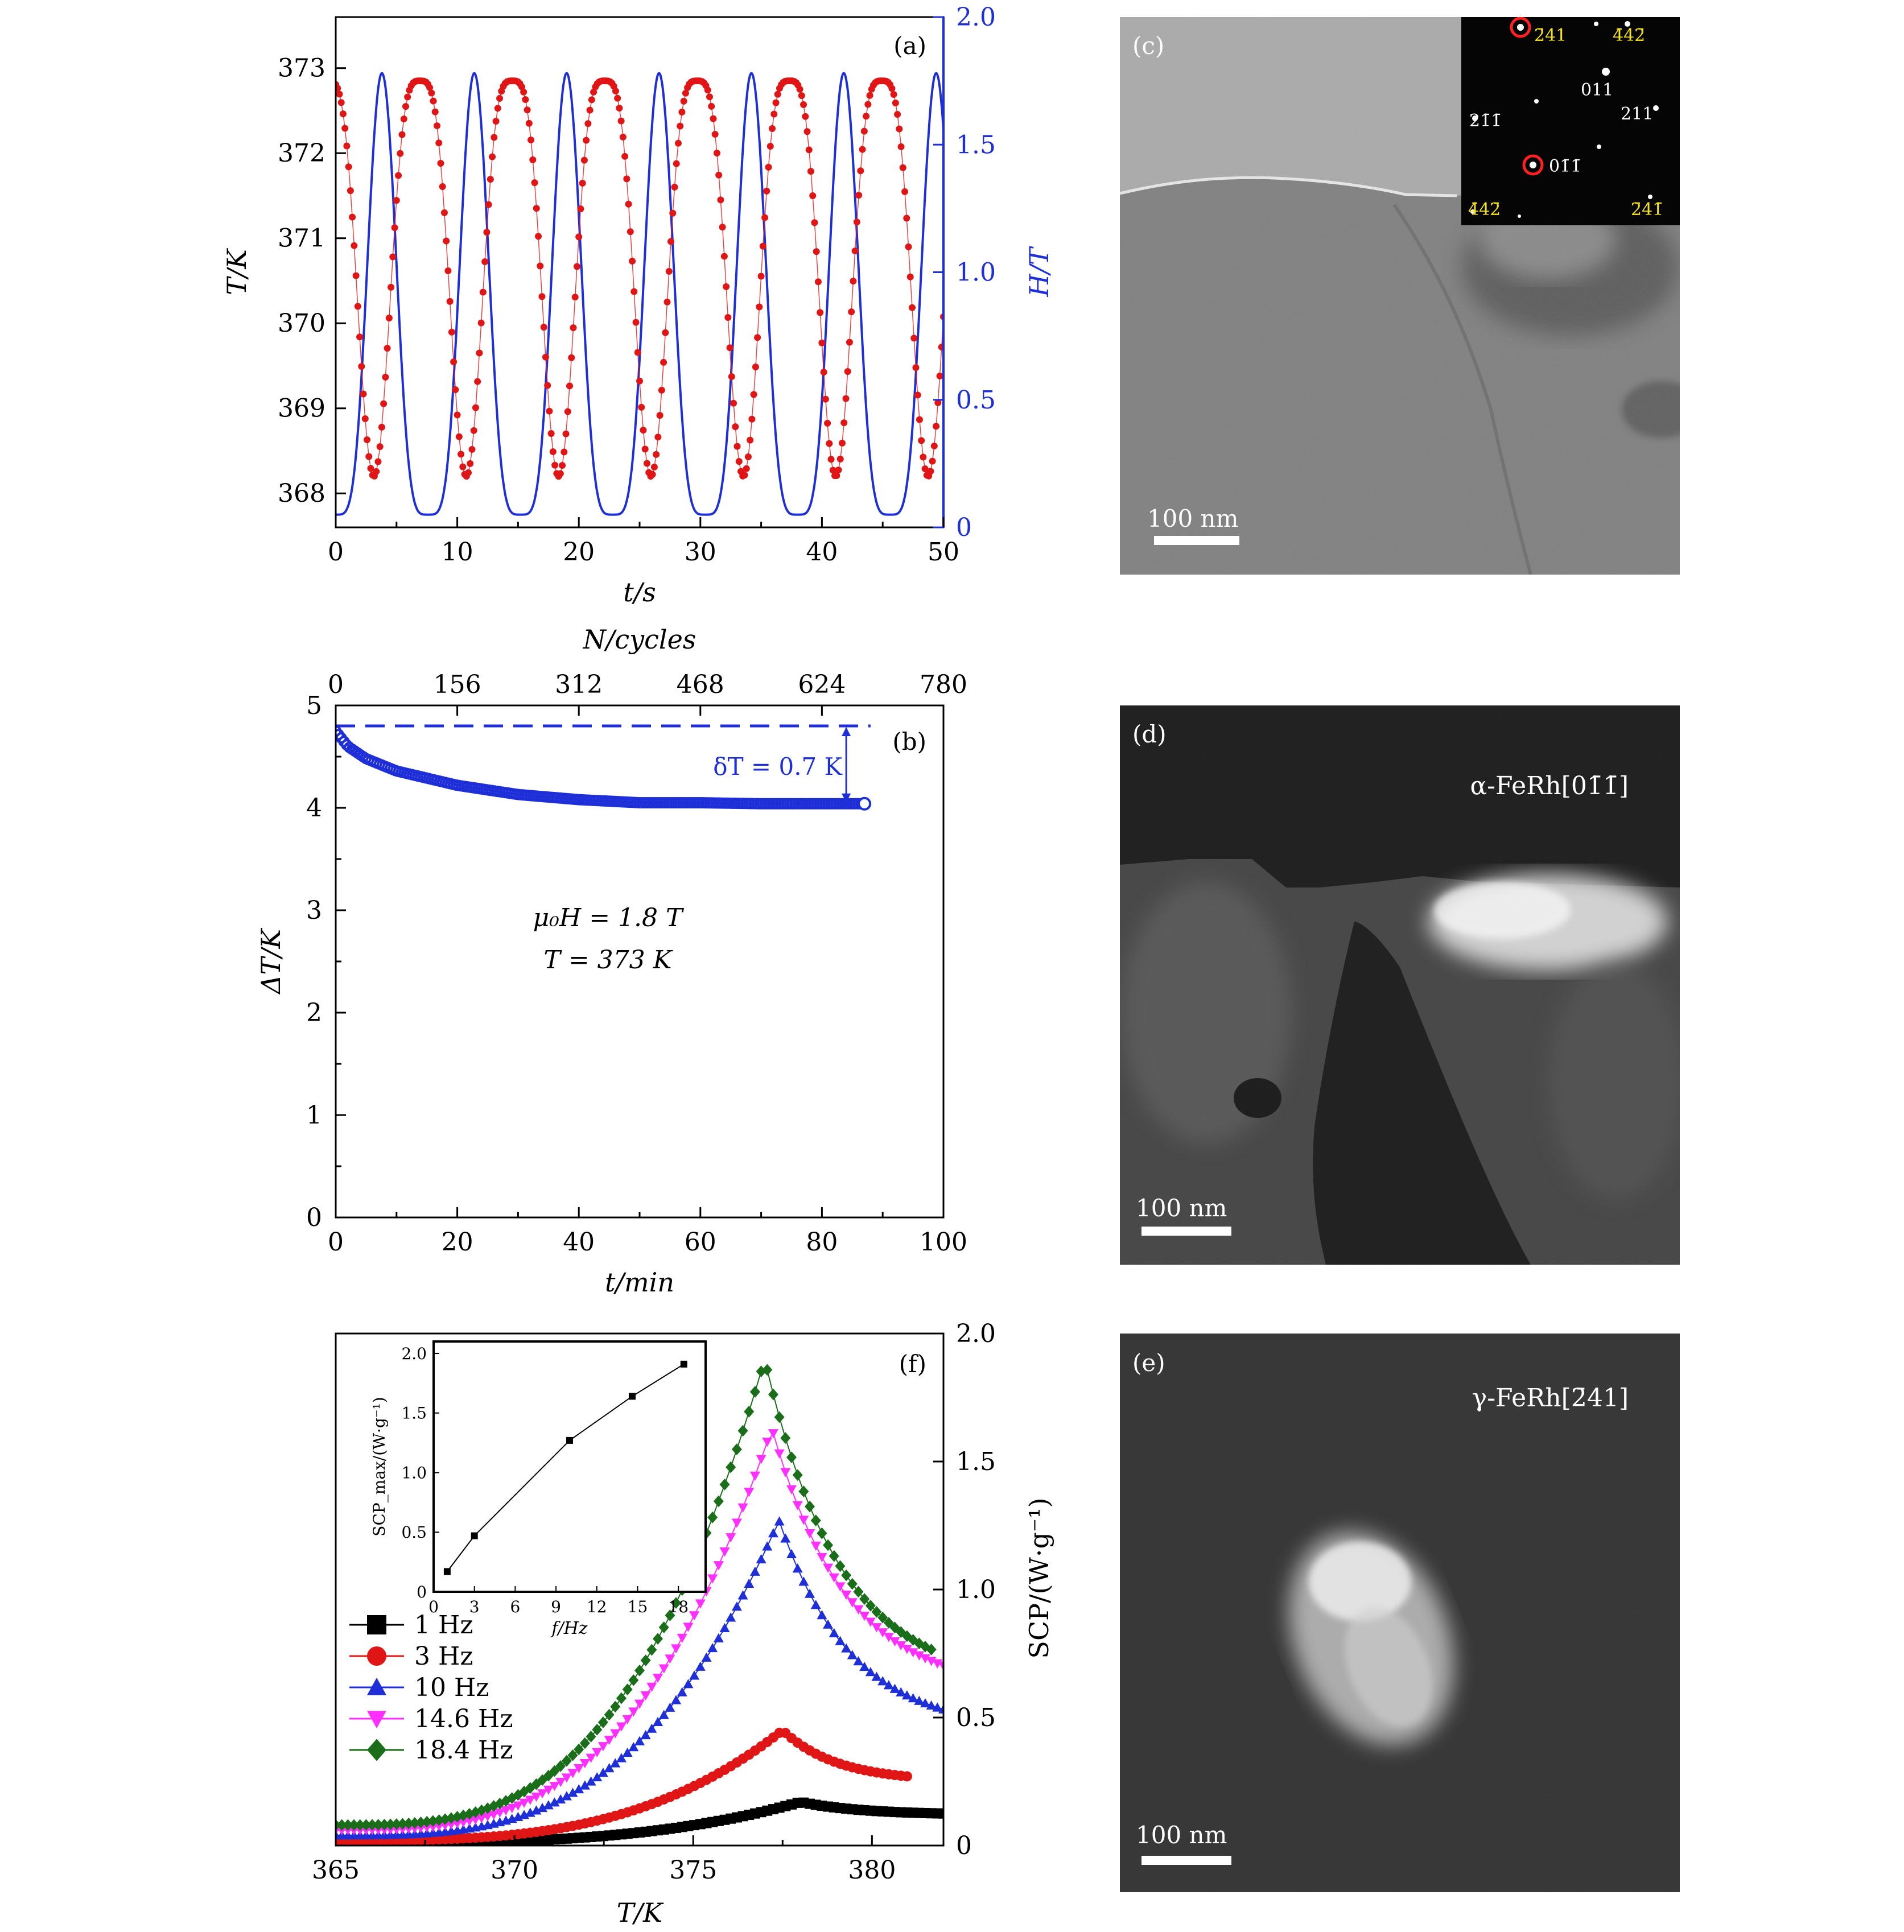 Image resolution: width=1904 pixels, height=1932 pixels. Describe the element at coordinates (314, 1116) in the screenshot. I see `b-y-tick-label: 1` at that location.